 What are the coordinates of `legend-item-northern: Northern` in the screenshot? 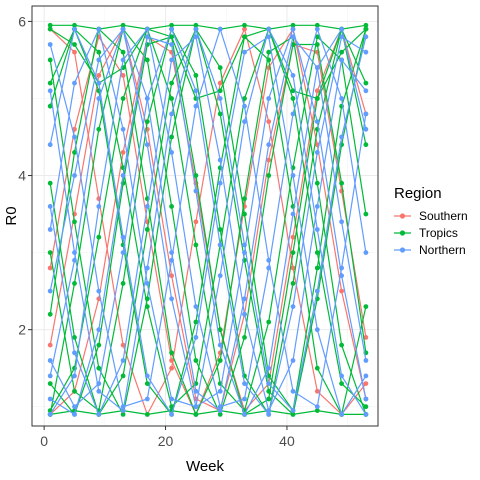 It's located at (430, 250).